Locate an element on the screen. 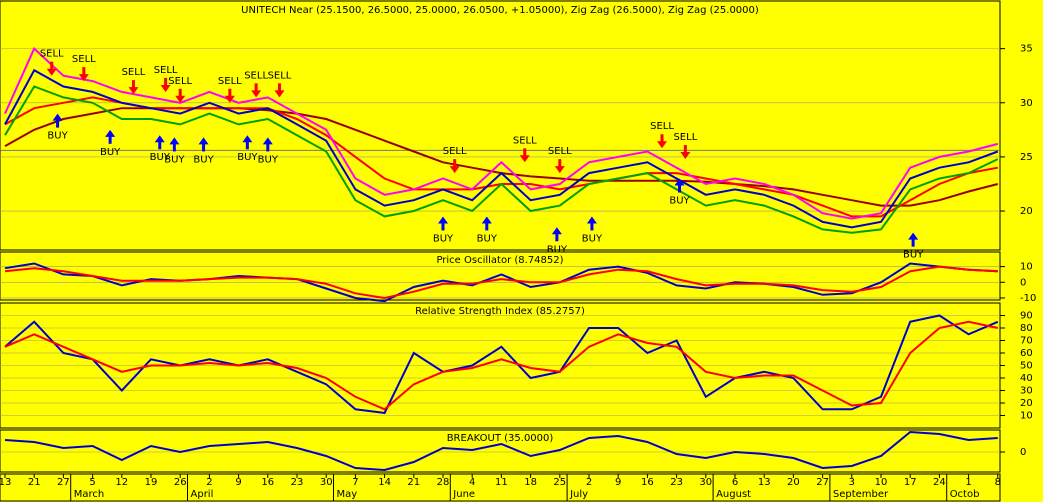 This screenshot has height=502, width=1043. y-tick-label: 80 is located at coordinates (1026, 328).